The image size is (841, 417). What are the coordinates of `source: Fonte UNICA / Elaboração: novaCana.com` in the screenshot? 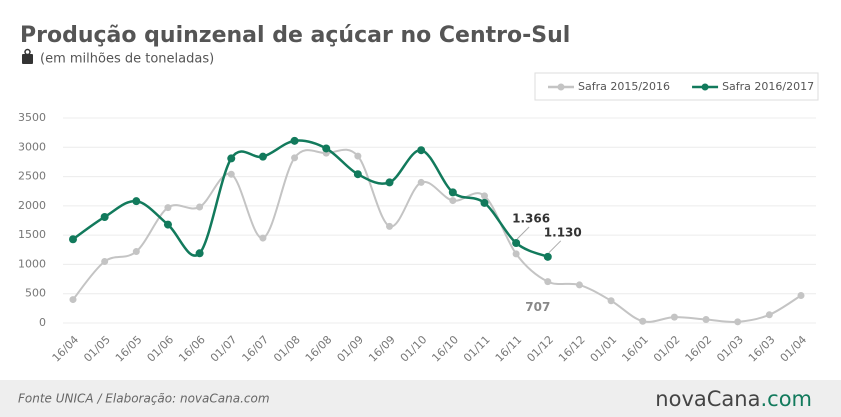 It's located at (144, 399).